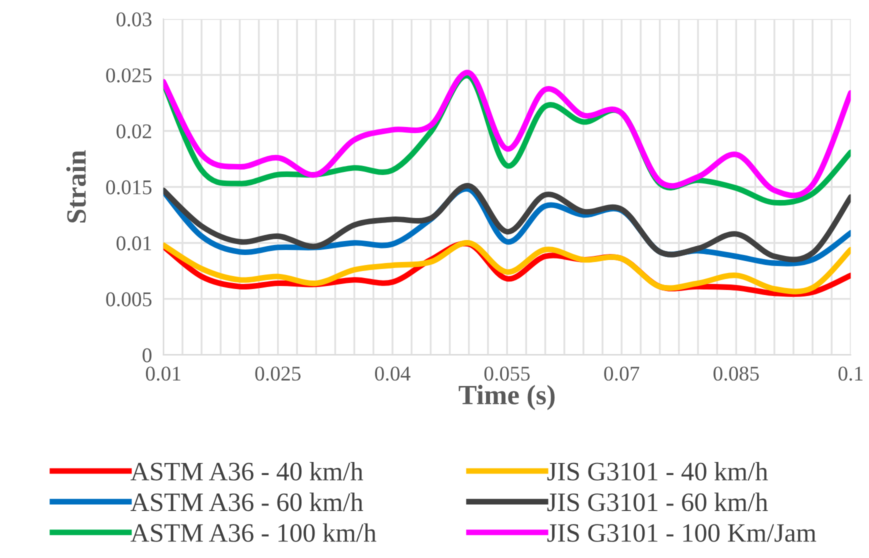 Image resolution: width=869 pixels, height=558 pixels. I want to click on y-tick-label: 0.005, so click(129, 299).